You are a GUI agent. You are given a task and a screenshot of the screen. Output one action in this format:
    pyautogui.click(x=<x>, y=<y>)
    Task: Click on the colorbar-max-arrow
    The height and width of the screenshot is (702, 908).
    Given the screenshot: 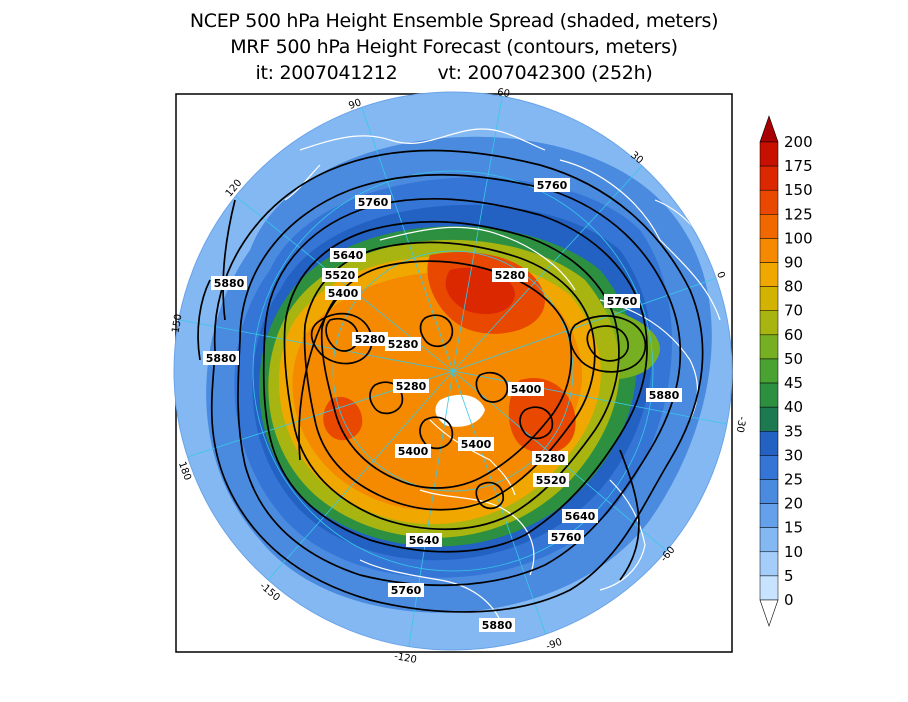 What is the action you would take?
    pyautogui.click(x=769, y=129)
    